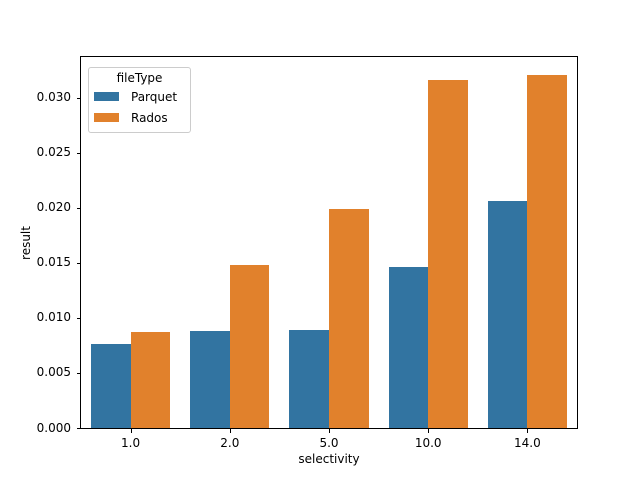 This screenshot has width=640, height=480. What do you see at coordinates (53, 262) in the screenshot?
I see `y-tick-label: 0.015` at bounding box center [53, 262].